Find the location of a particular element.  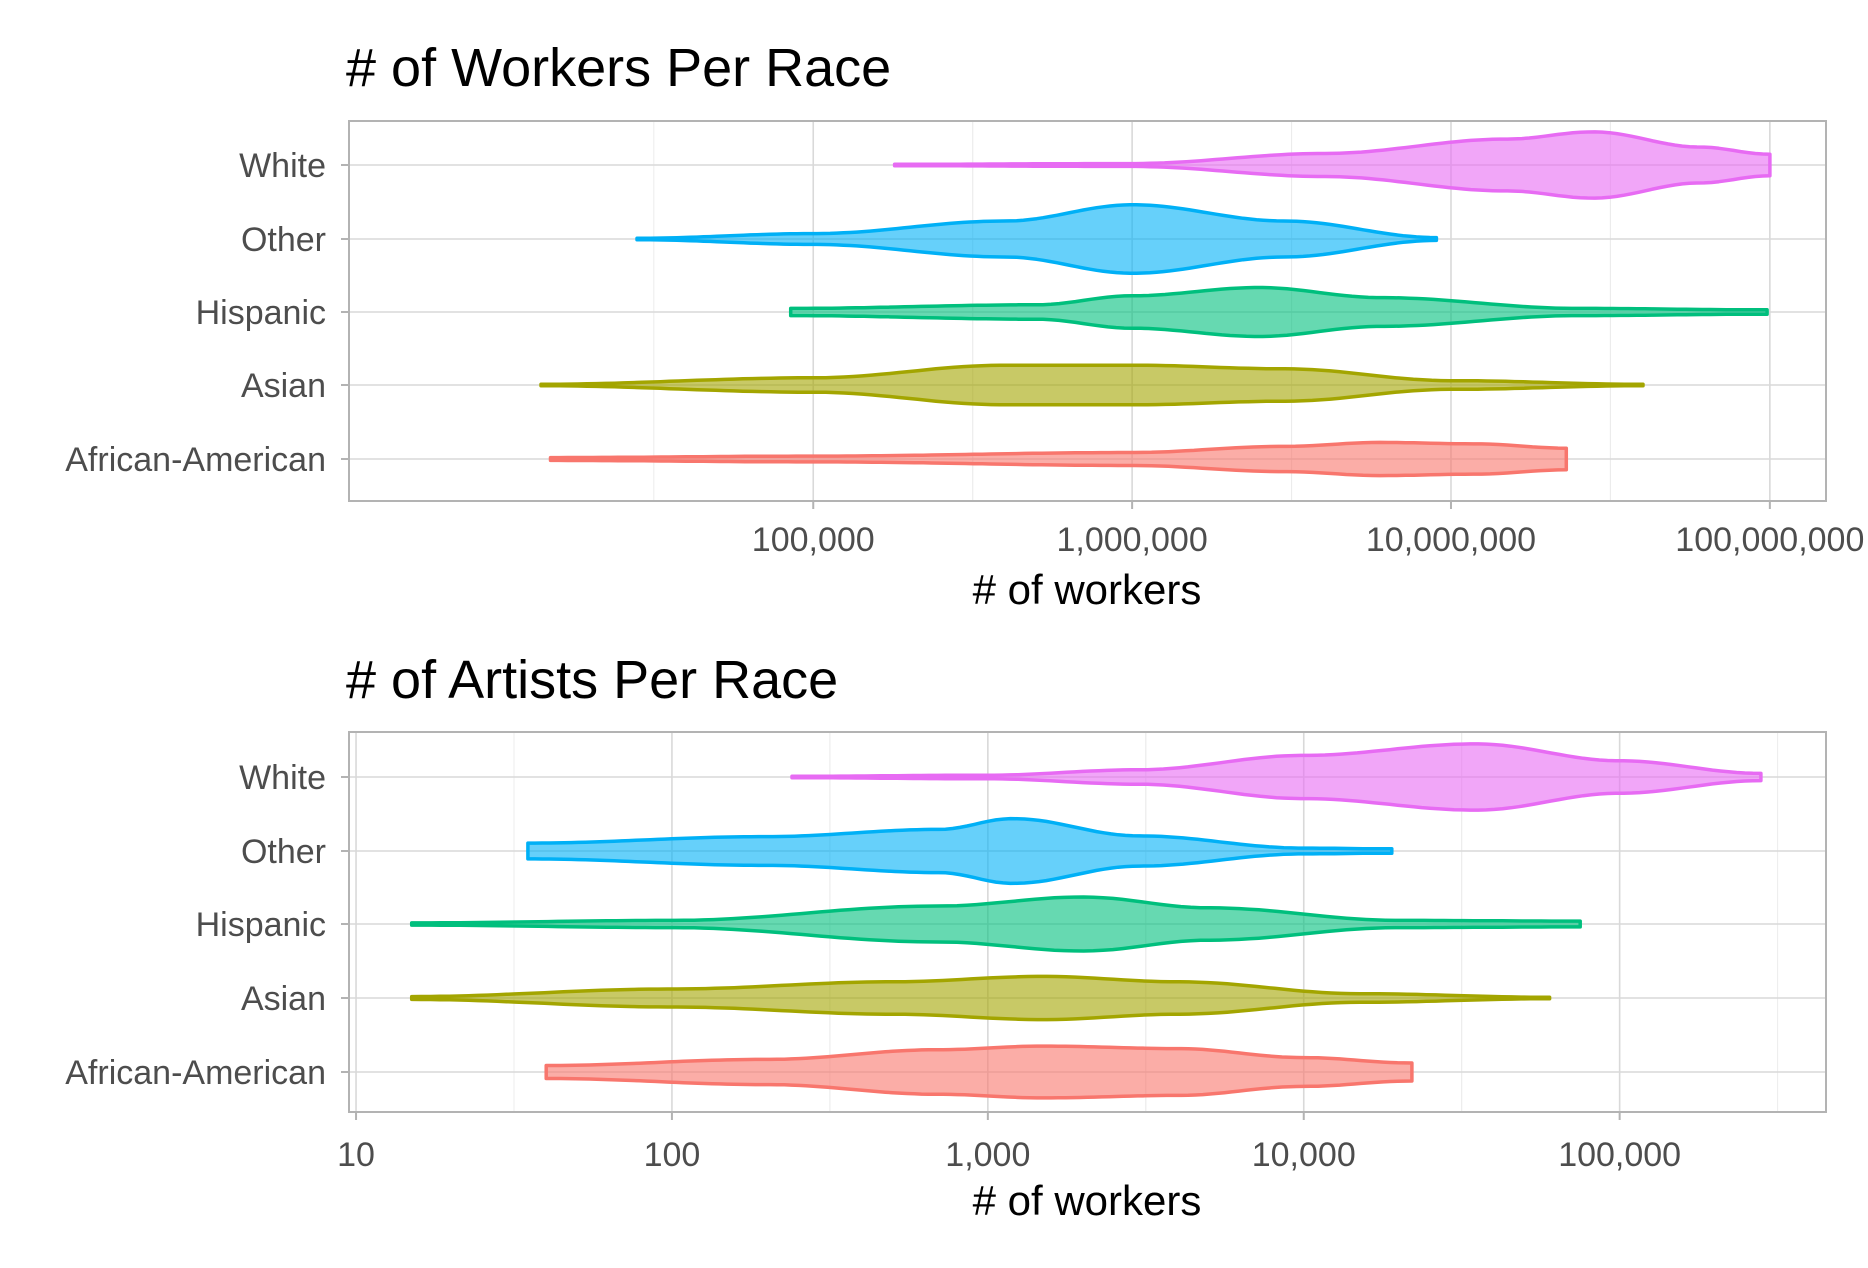

x-tick-label: 1,000,000 is located at coordinates (1131, 540).